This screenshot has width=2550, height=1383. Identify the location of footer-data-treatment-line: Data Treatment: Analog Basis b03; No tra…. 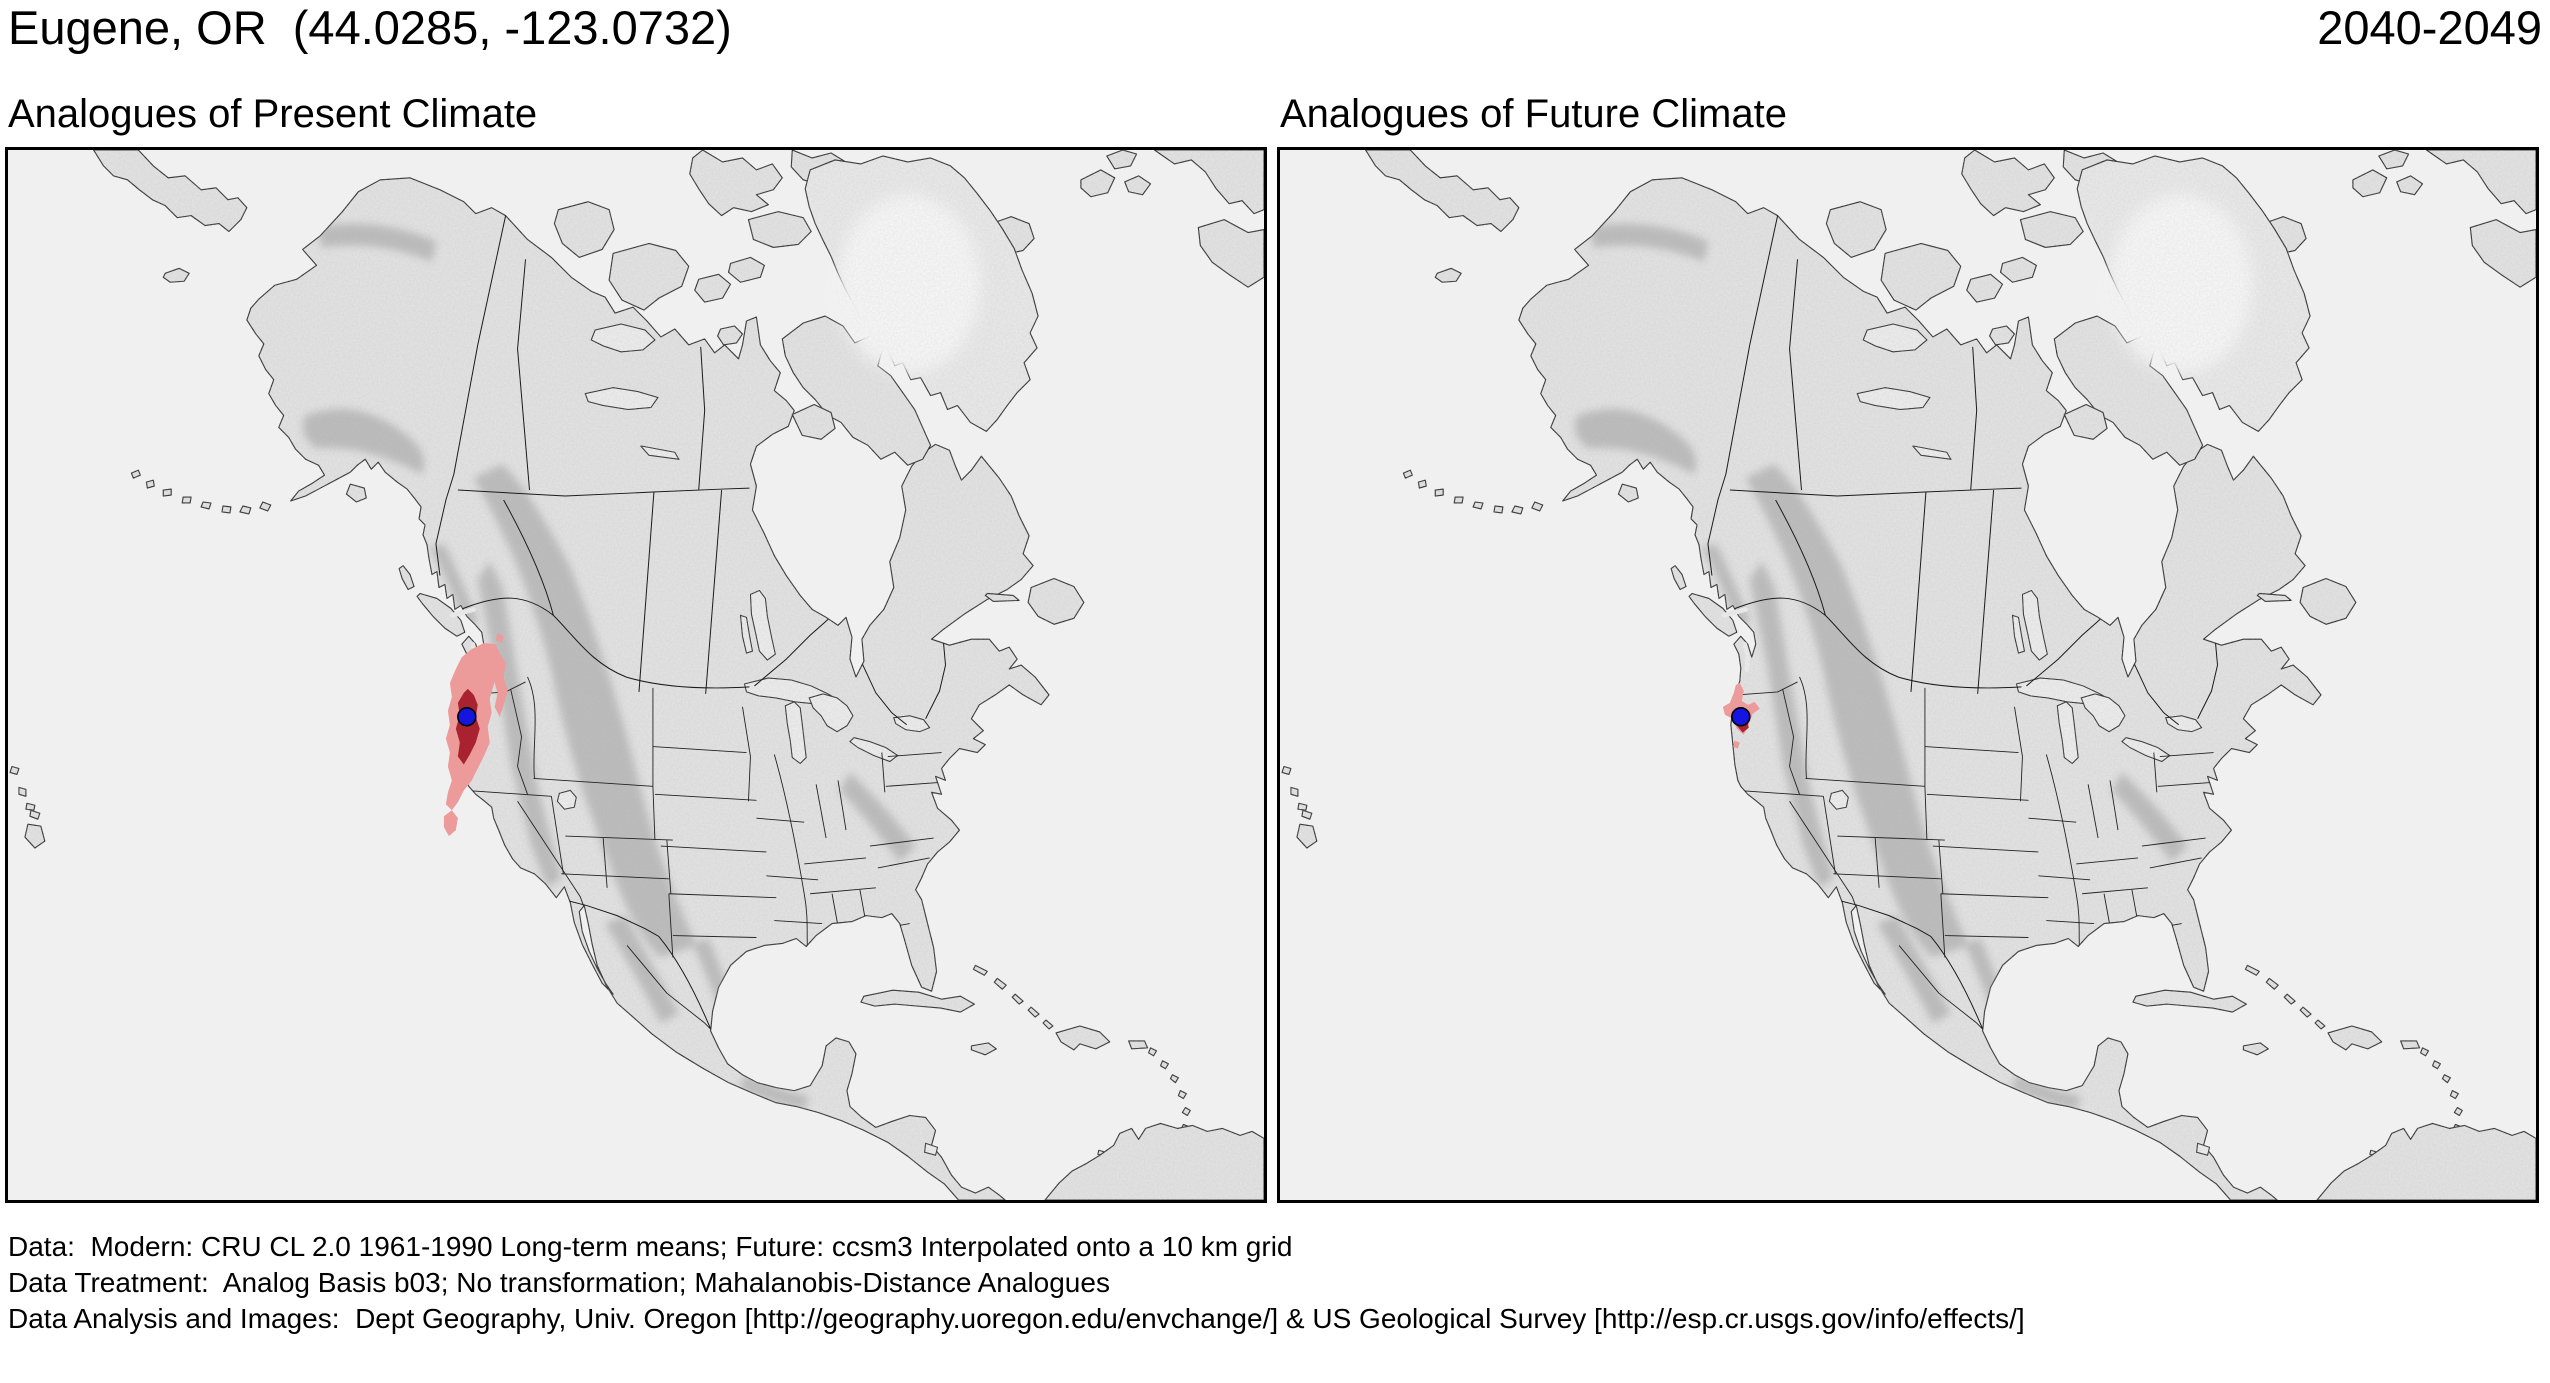
(559, 1282).